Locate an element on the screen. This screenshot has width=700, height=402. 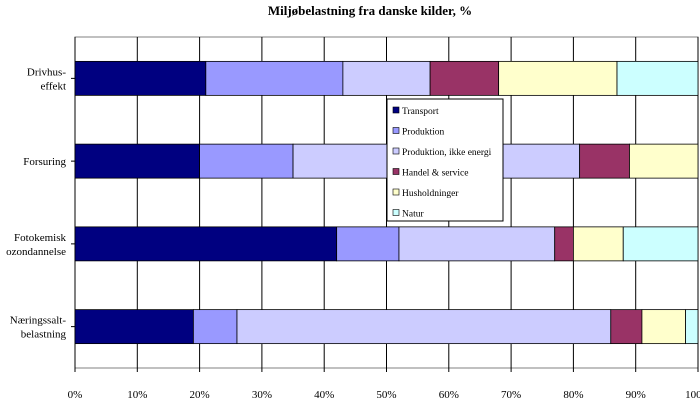
x-tick-label: 70% is located at coordinates (511, 395).